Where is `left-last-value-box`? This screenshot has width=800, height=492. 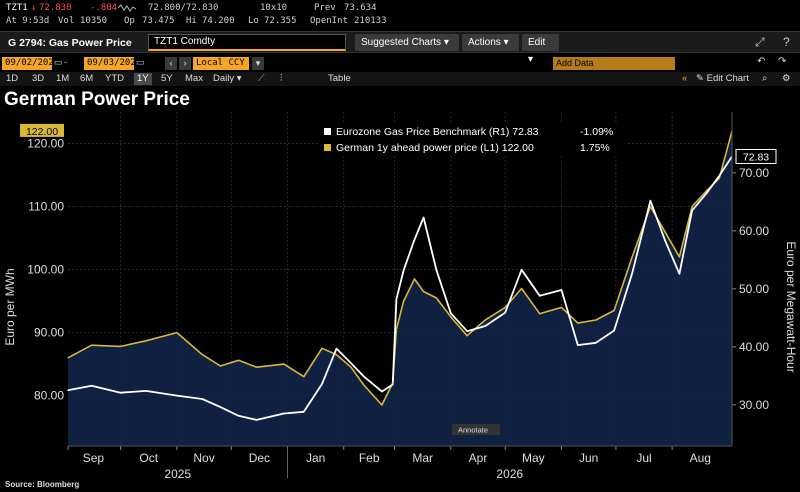
left-last-value-box is located at coordinates (42, 130).